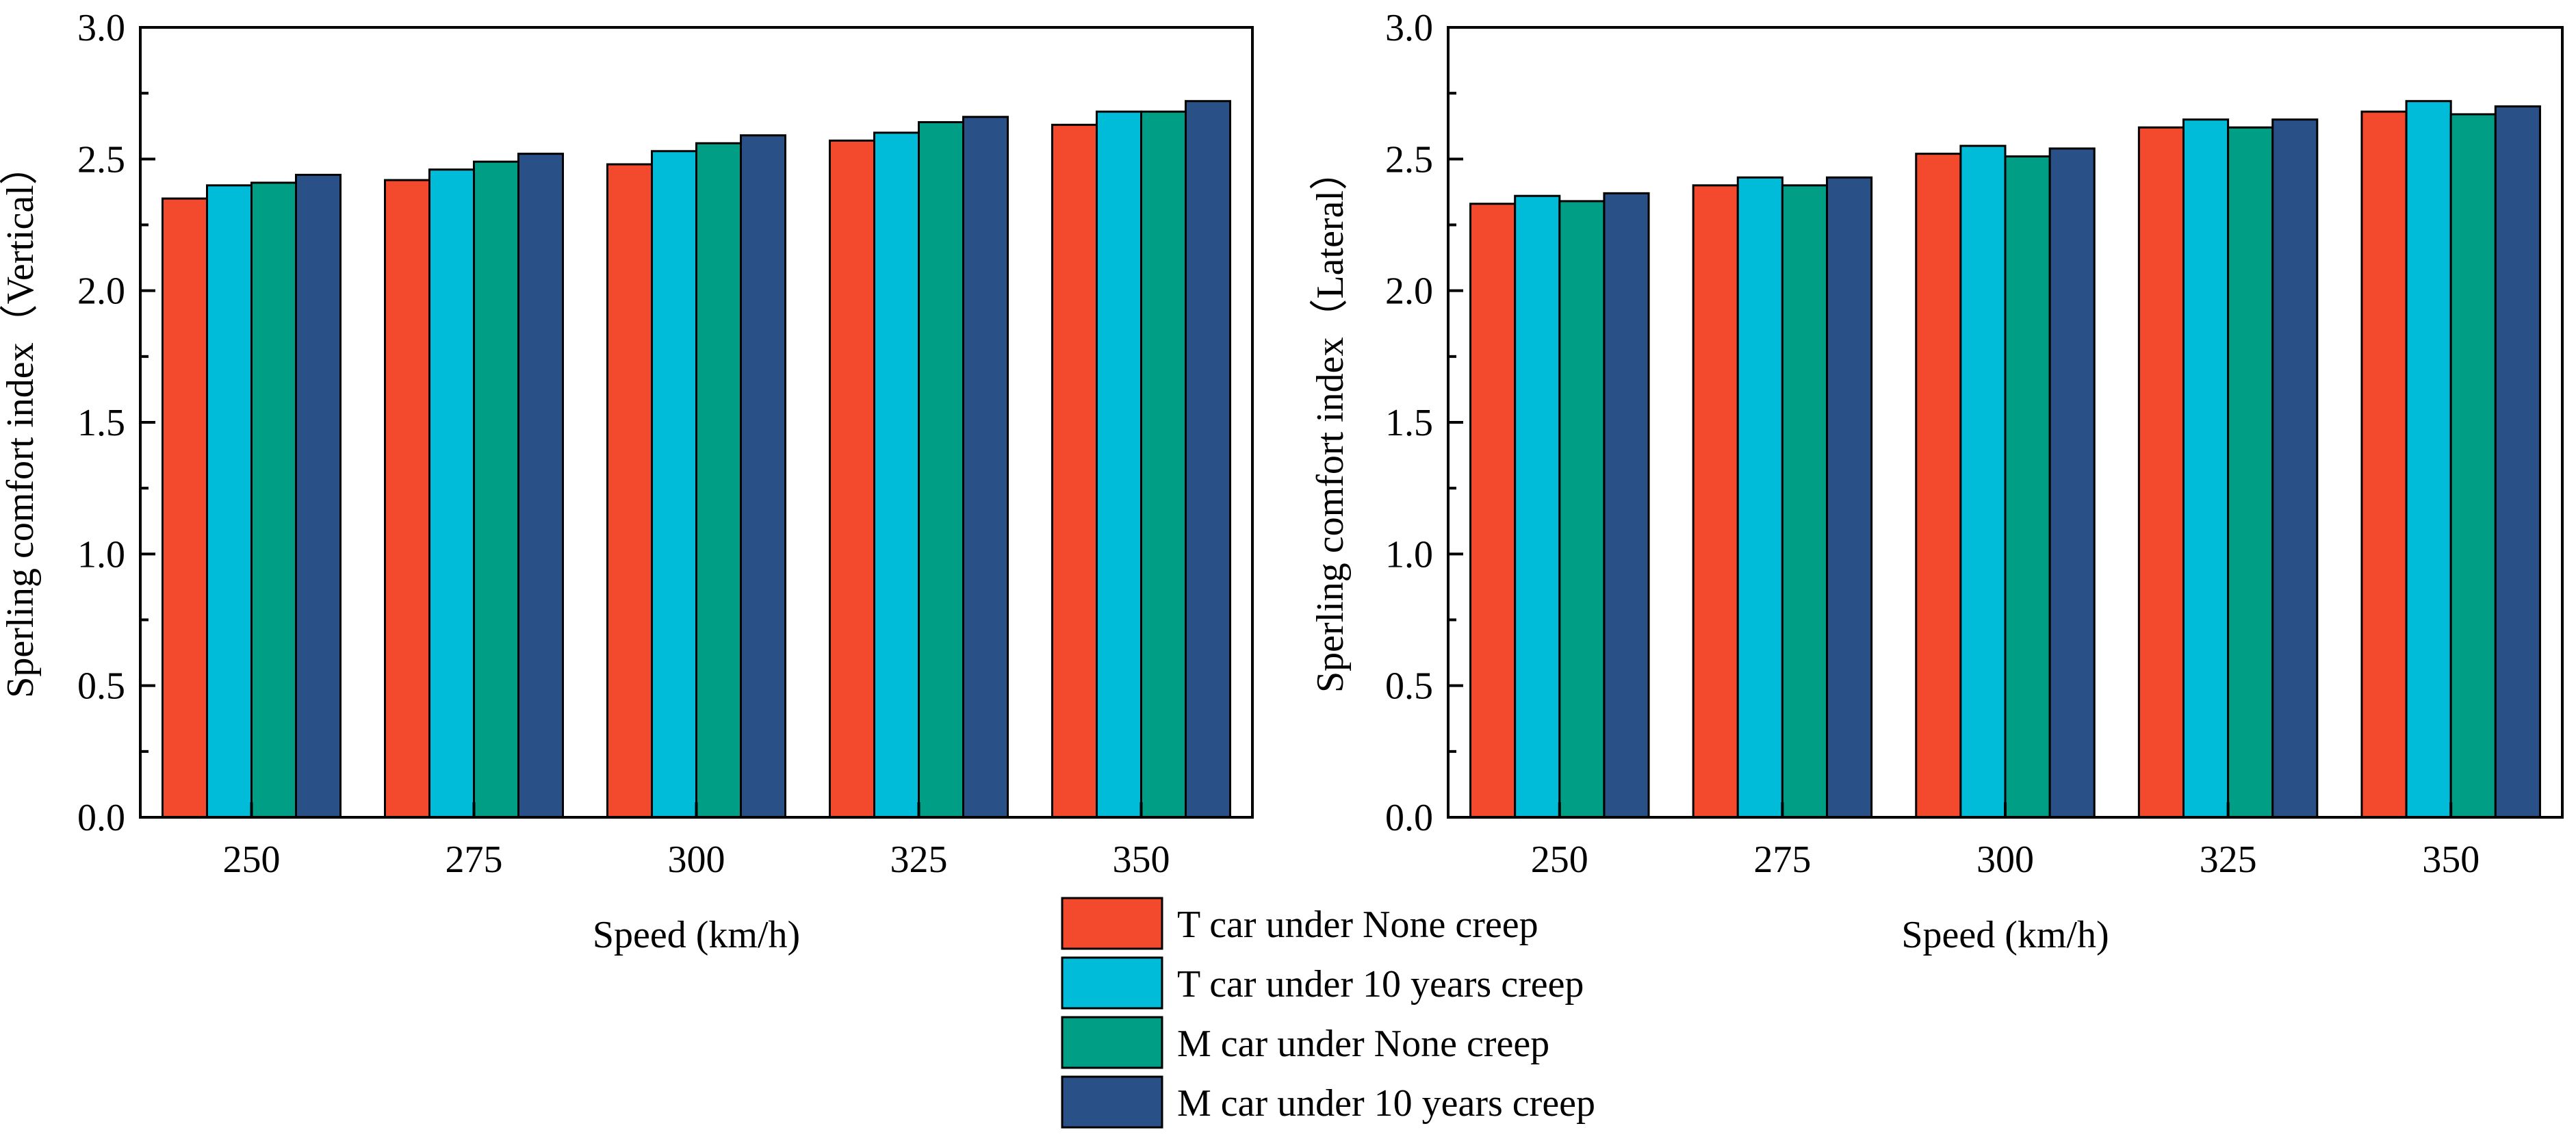 This screenshot has width=2576, height=1139. What do you see at coordinates (629, 491) in the screenshot?
I see `bar-vertical-300-t_none` at bounding box center [629, 491].